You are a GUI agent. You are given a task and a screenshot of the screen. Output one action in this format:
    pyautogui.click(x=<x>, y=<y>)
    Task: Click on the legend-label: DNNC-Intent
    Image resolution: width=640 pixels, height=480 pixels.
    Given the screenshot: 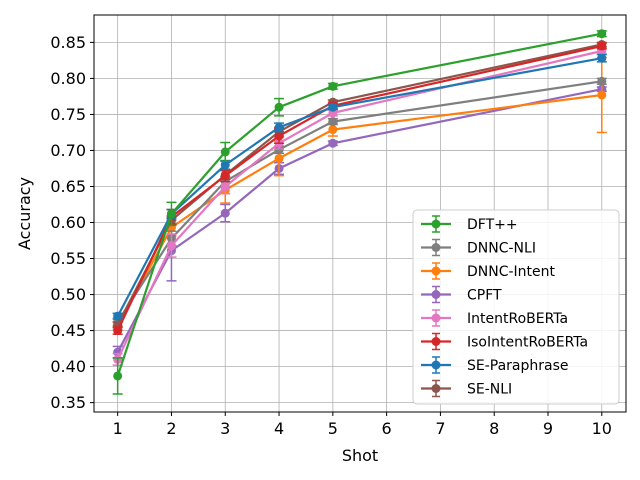 What is the action you would take?
    pyautogui.click(x=511, y=272)
    